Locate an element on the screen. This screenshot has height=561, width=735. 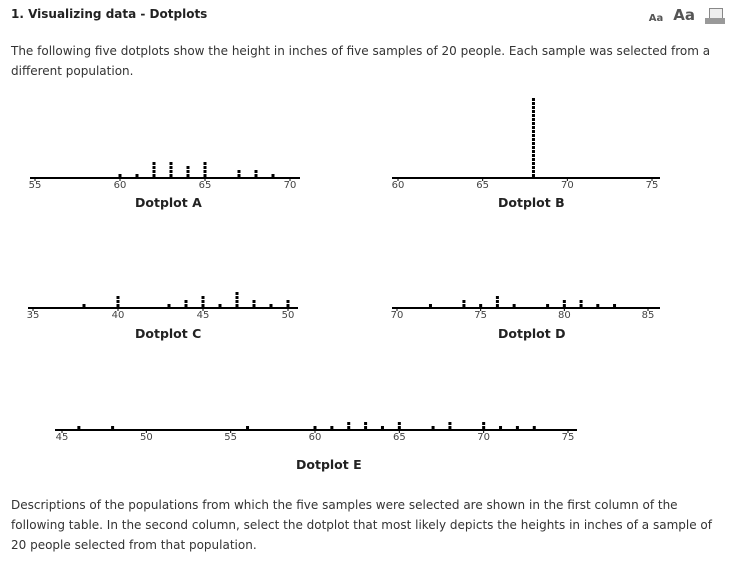
dotplot-title: Dotplot D is located at coordinates (531, 333).